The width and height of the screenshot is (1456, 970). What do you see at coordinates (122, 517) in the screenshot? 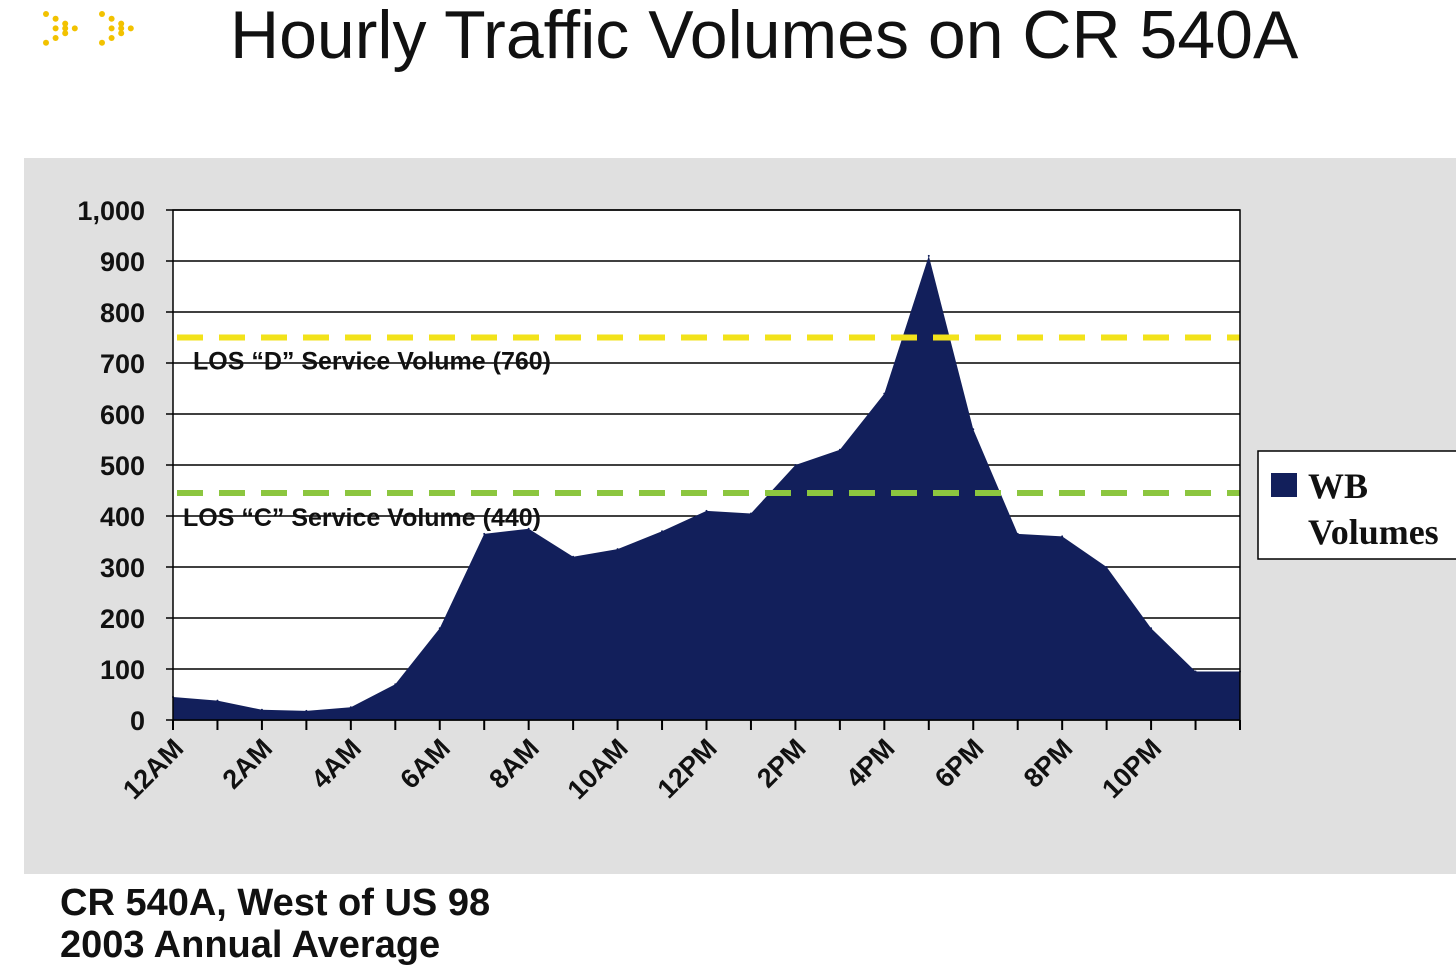
I see `y-tick-label: 400` at bounding box center [122, 517].